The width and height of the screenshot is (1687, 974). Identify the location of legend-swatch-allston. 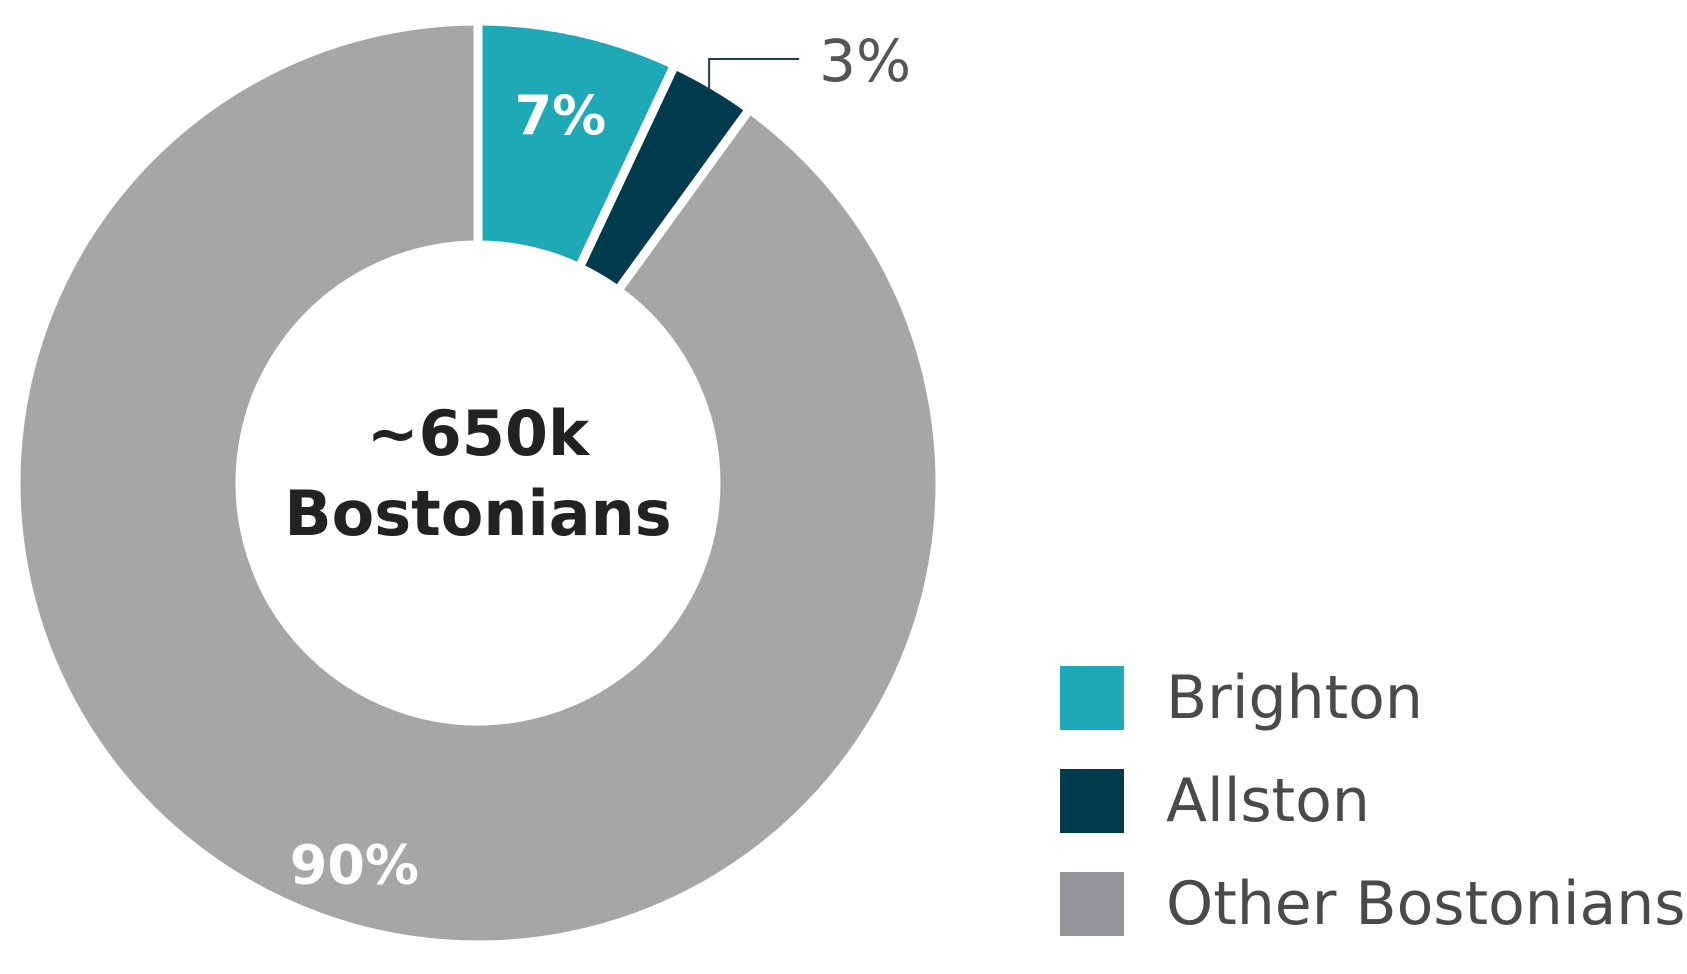
(1092, 800).